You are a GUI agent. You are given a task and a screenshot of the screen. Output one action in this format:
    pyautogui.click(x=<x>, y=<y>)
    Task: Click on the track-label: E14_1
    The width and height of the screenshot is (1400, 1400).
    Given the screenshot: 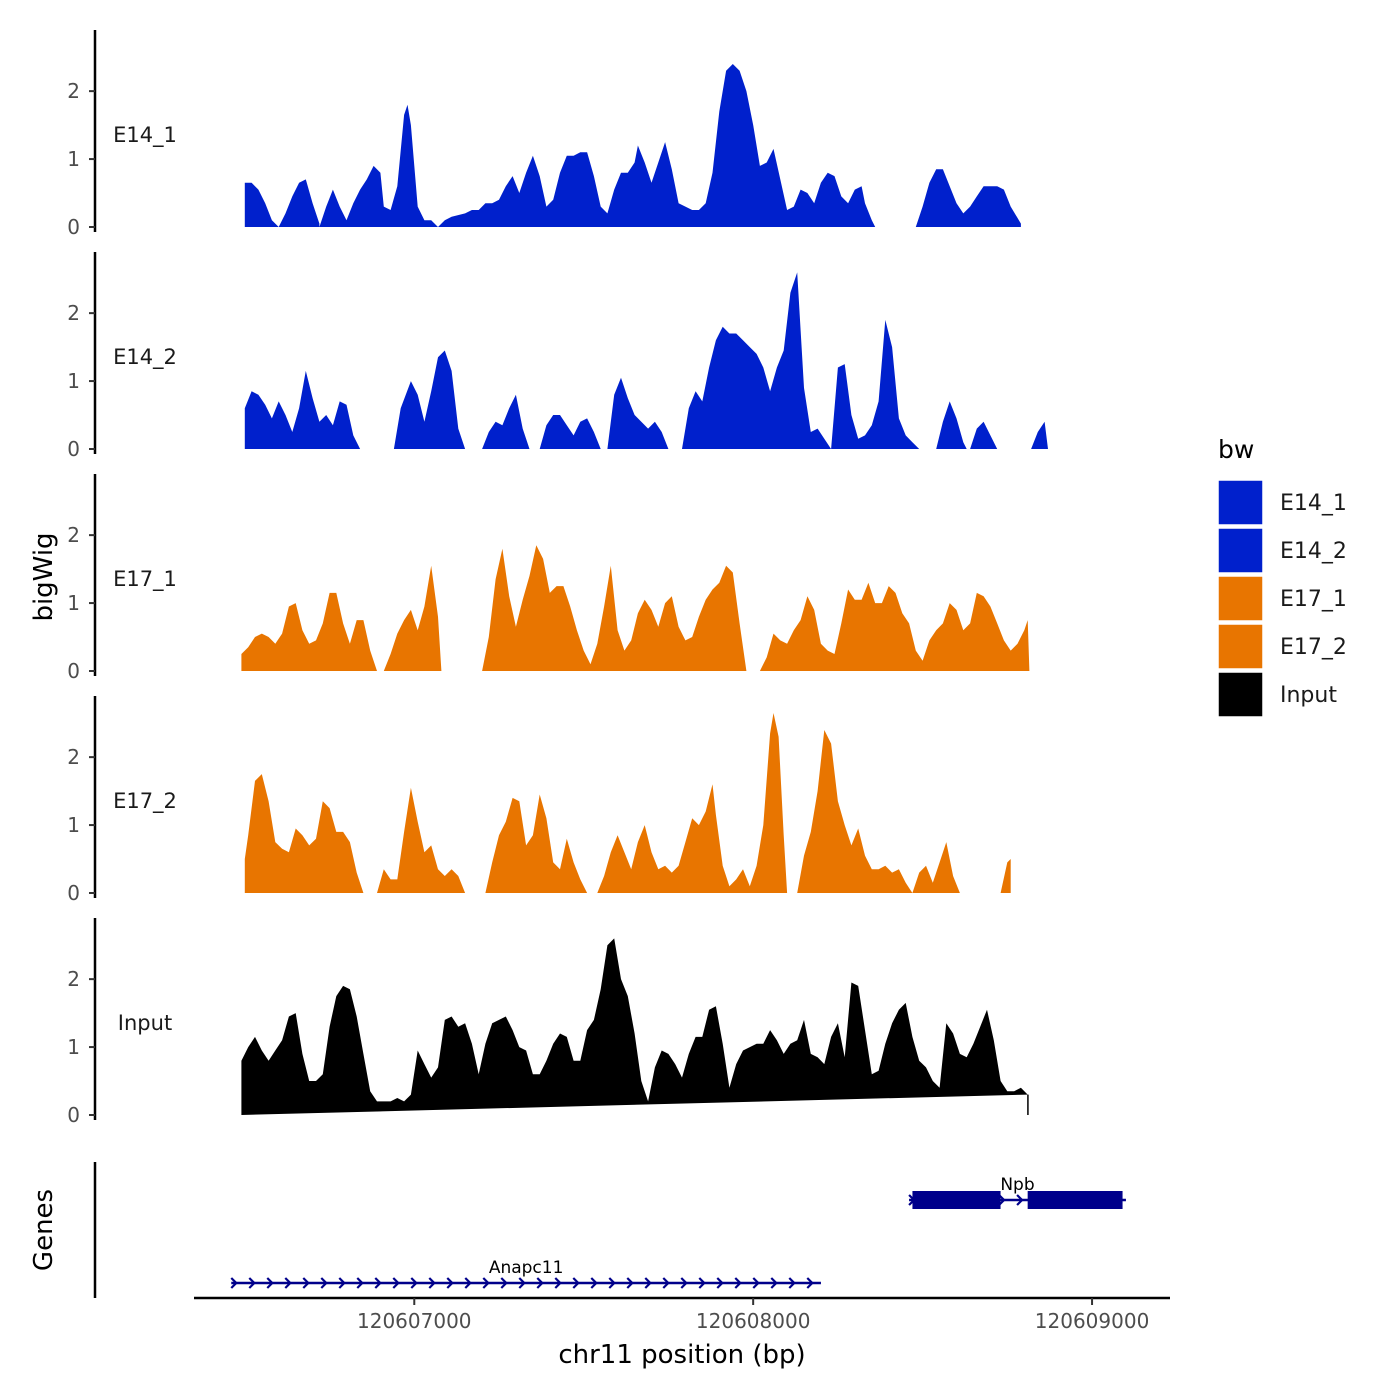 What is the action you would take?
    pyautogui.click(x=145, y=135)
    